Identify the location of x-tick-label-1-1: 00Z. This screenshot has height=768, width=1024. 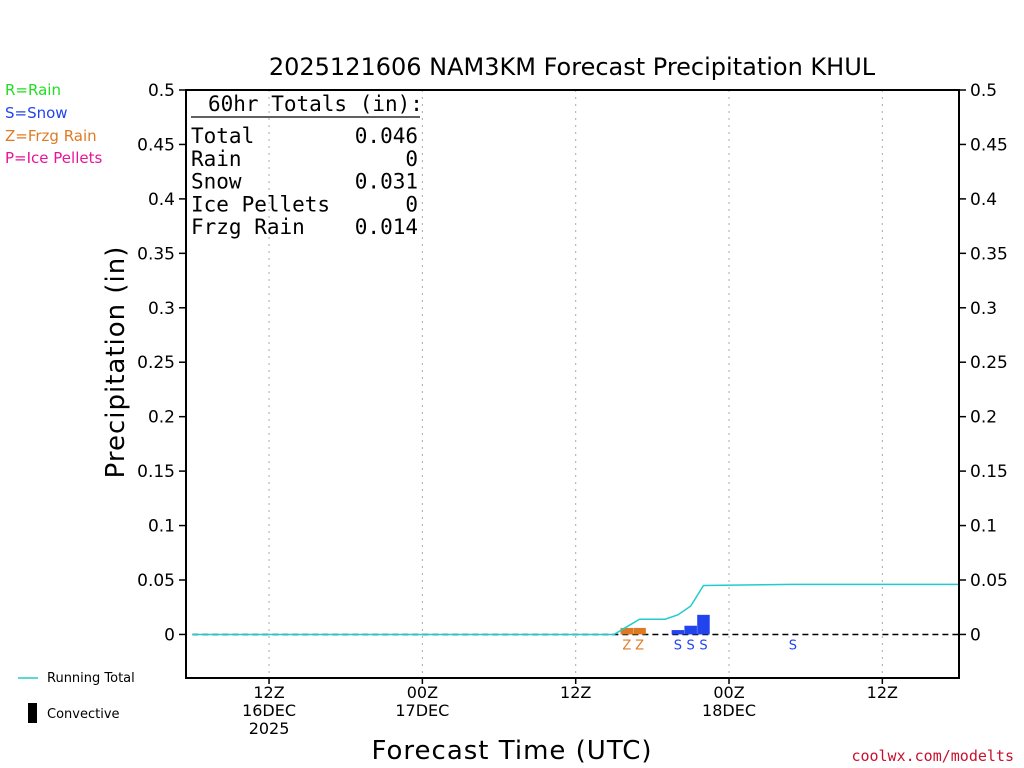
(422, 692).